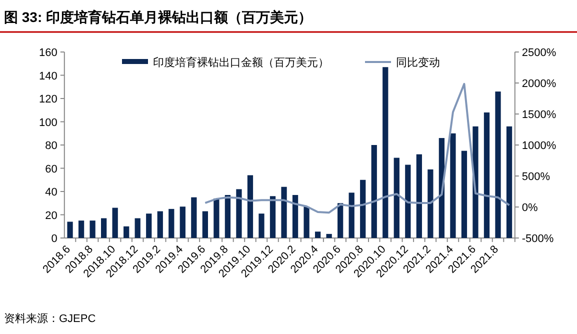 This screenshot has height=334, width=577. Describe the element at coordinates (539, 53) in the screenshot. I see `y2-tick-label: 2500%` at that location.